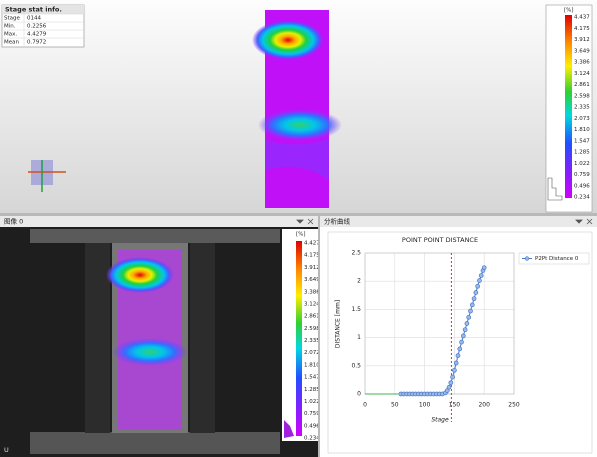  Describe the element at coordinates (337, 221) in the screenshot. I see `panel-title: 分析曲线` at that location.